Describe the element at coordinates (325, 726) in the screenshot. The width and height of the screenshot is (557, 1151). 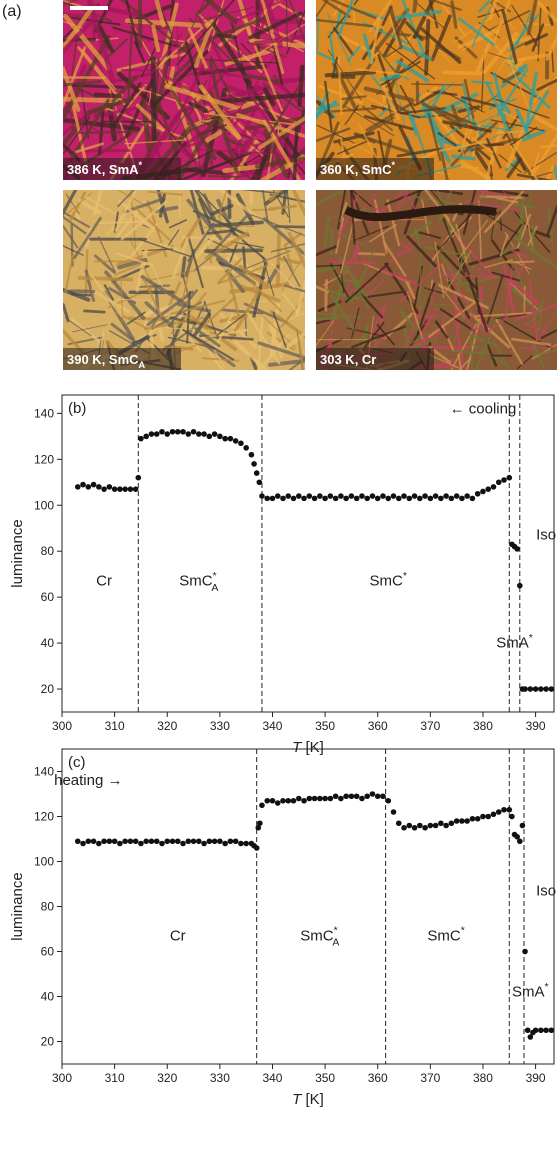
I see `x-tick-label: 350` at that location.